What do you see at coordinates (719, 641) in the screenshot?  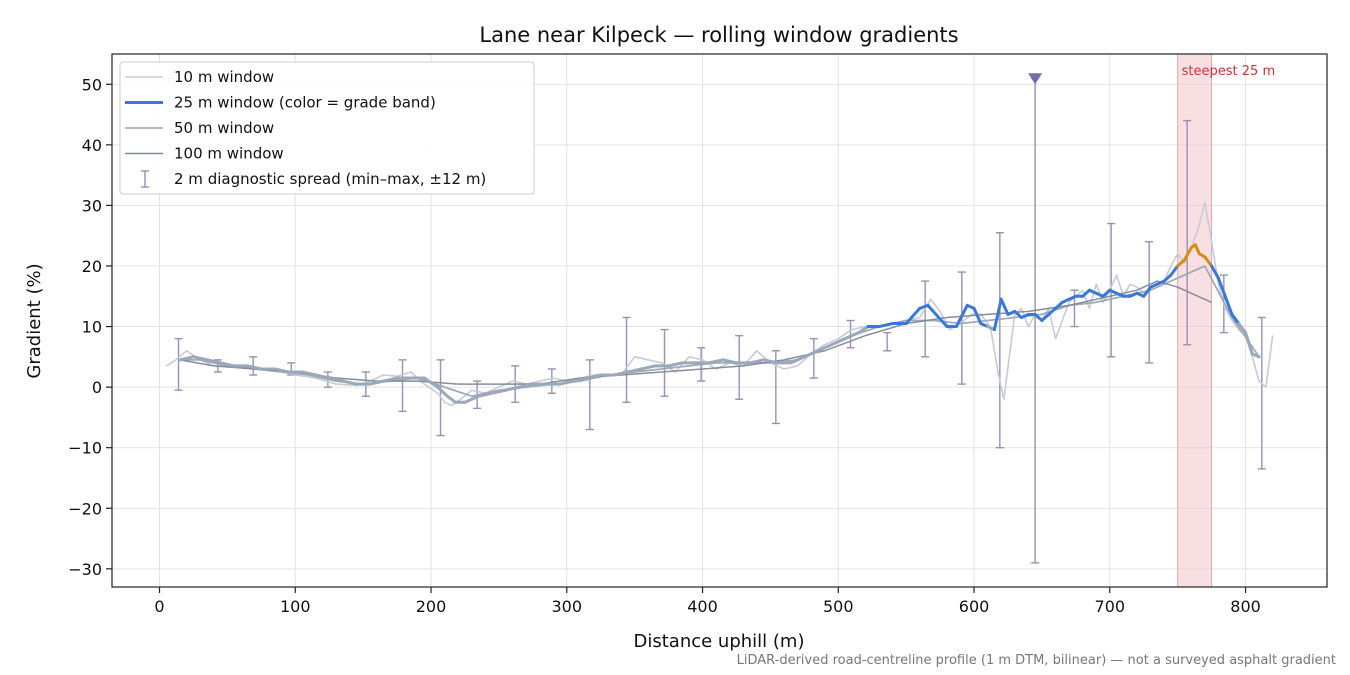 I see `x-axis-label: Distance uphill (m)` at bounding box center [719, 641].